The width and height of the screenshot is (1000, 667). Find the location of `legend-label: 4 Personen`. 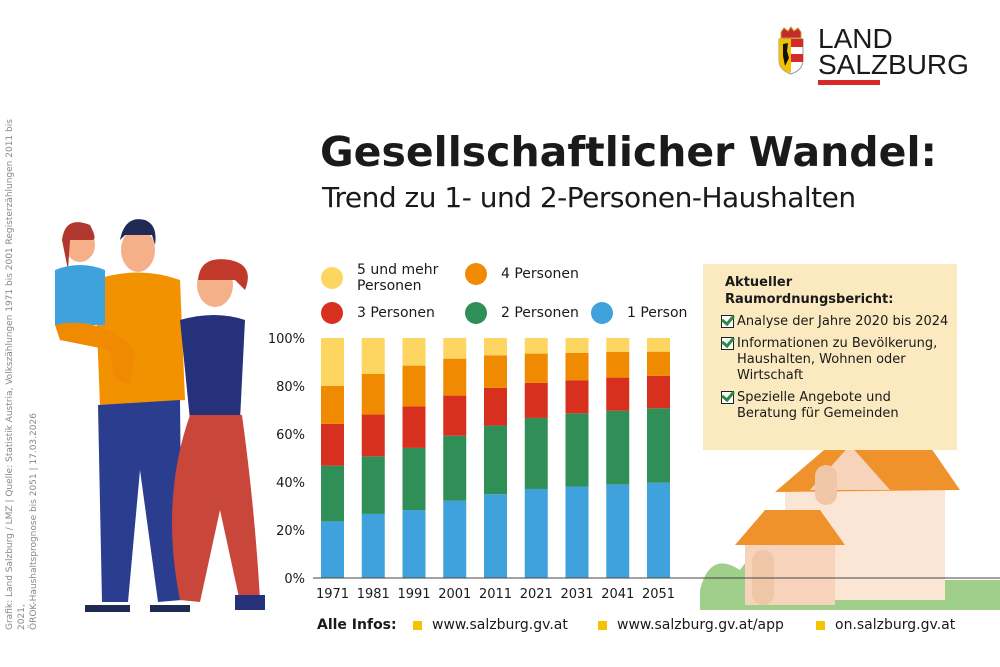

legend-label: 4 Personen is located at coordinates (540, 274).